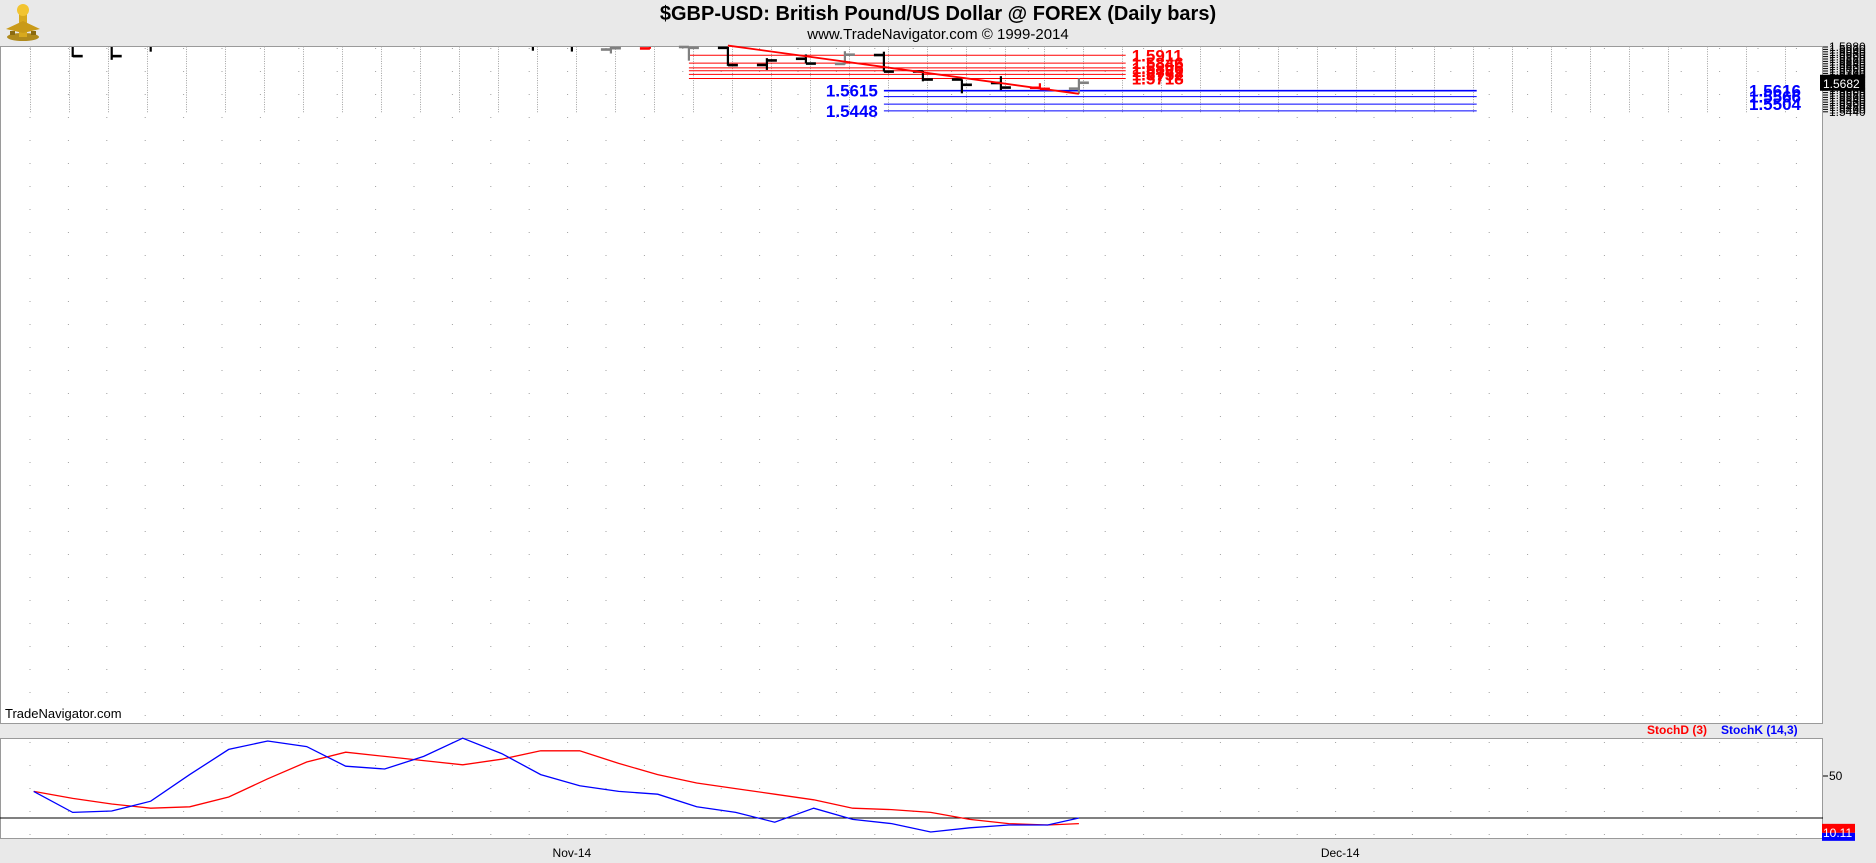 This screenshot has height=863, width=1876. I want to click on red-level-label: 1.5846, so click(1158, 63).